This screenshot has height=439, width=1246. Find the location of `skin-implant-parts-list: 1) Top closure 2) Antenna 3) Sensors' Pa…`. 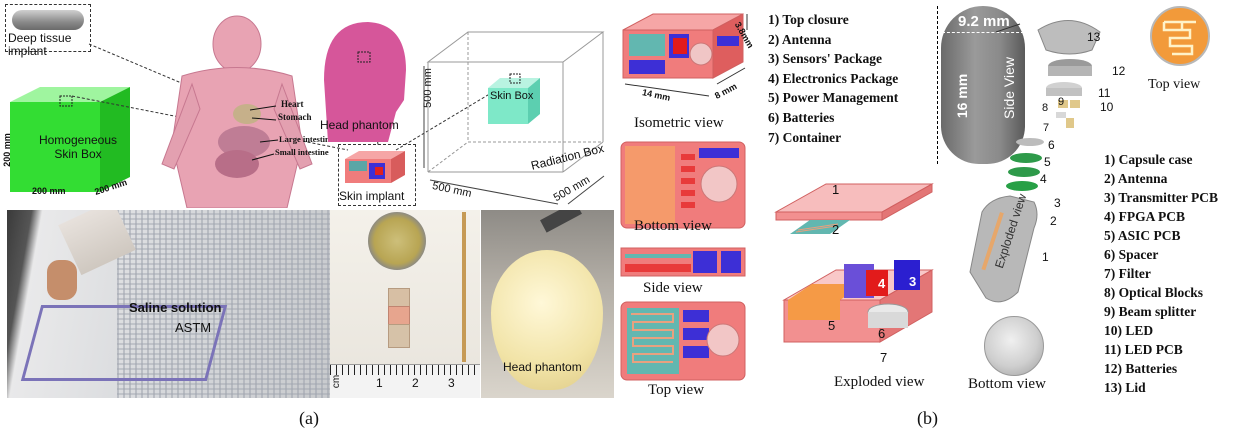

skin-implant-parts-list: 1) Top closure 2) Antenna 3) Sensors' Pa… is located at coordinates (833, 78).